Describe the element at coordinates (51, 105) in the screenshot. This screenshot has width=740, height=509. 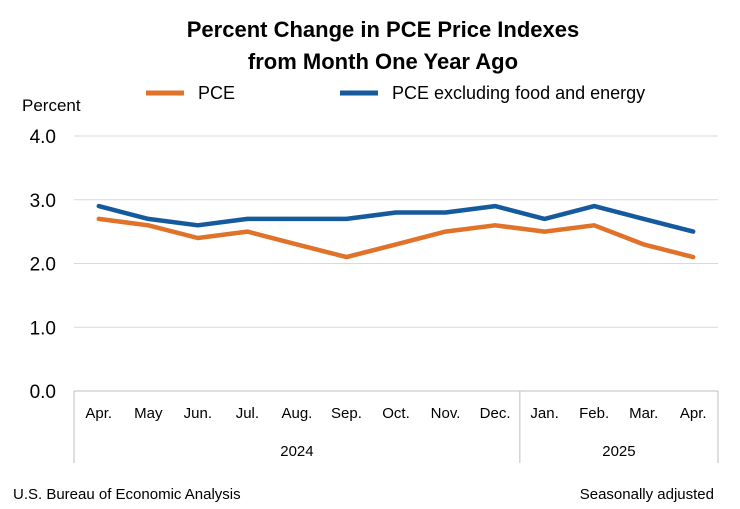
I see `y-axis-label: Percent` at that location.